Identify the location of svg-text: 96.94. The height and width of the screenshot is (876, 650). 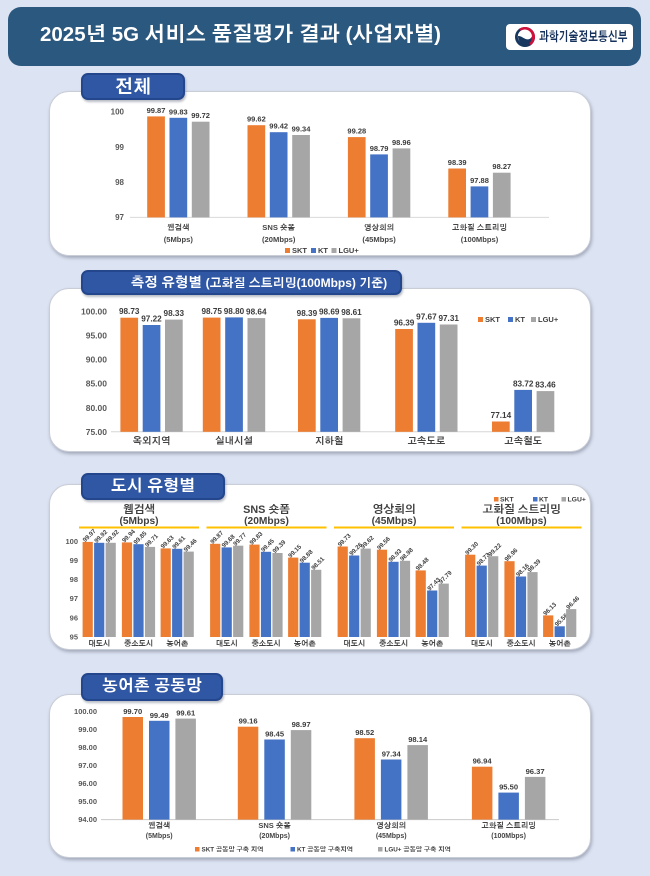
(483, 762).